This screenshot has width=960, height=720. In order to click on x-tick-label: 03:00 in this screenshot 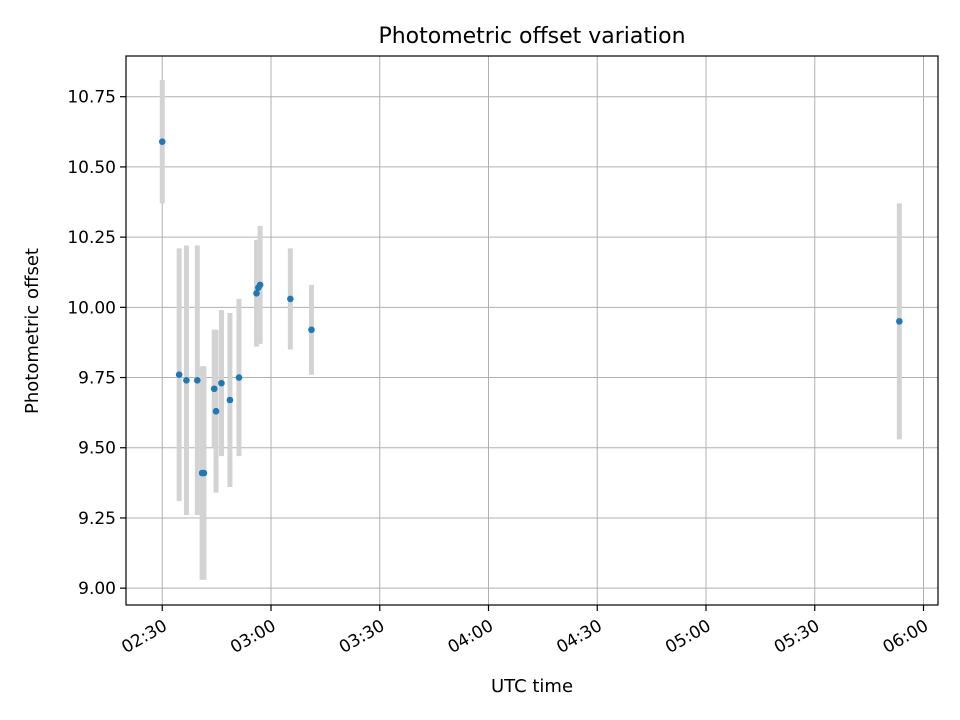, I will do `click(253, 637)`.